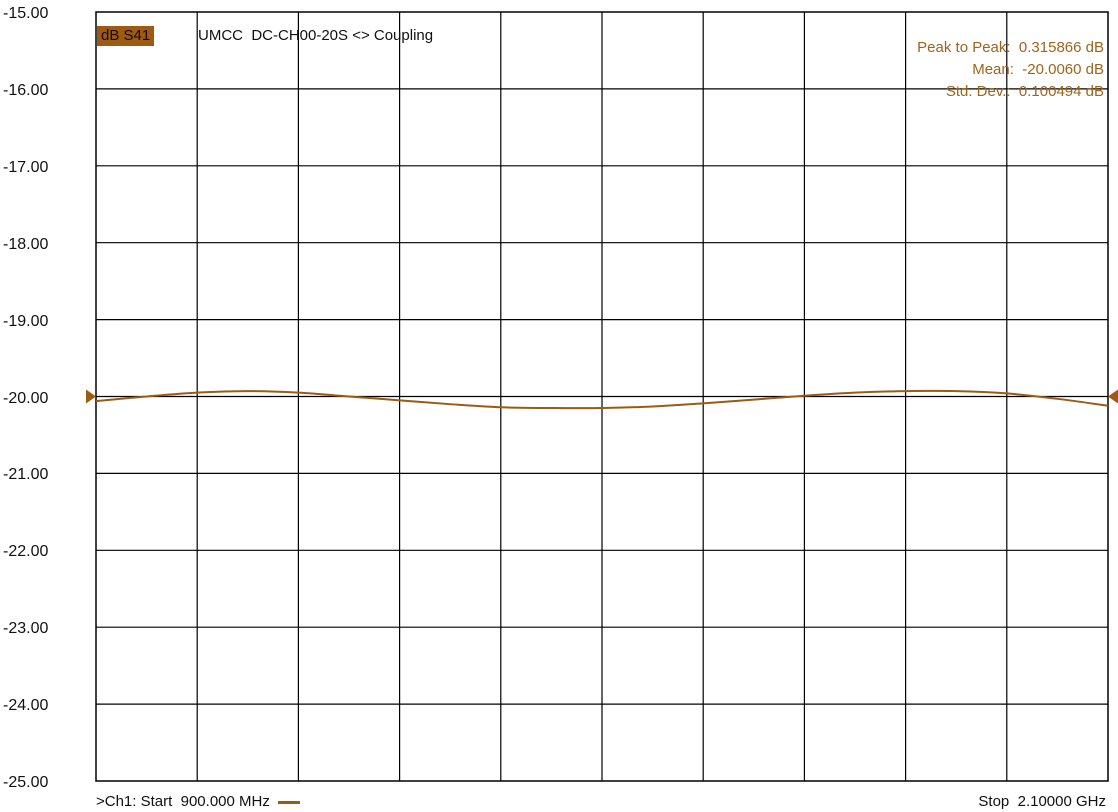  Describe the element at coordinates (26, 629) in the screenshot. I see `y-tick-label: -23.00` at that location.